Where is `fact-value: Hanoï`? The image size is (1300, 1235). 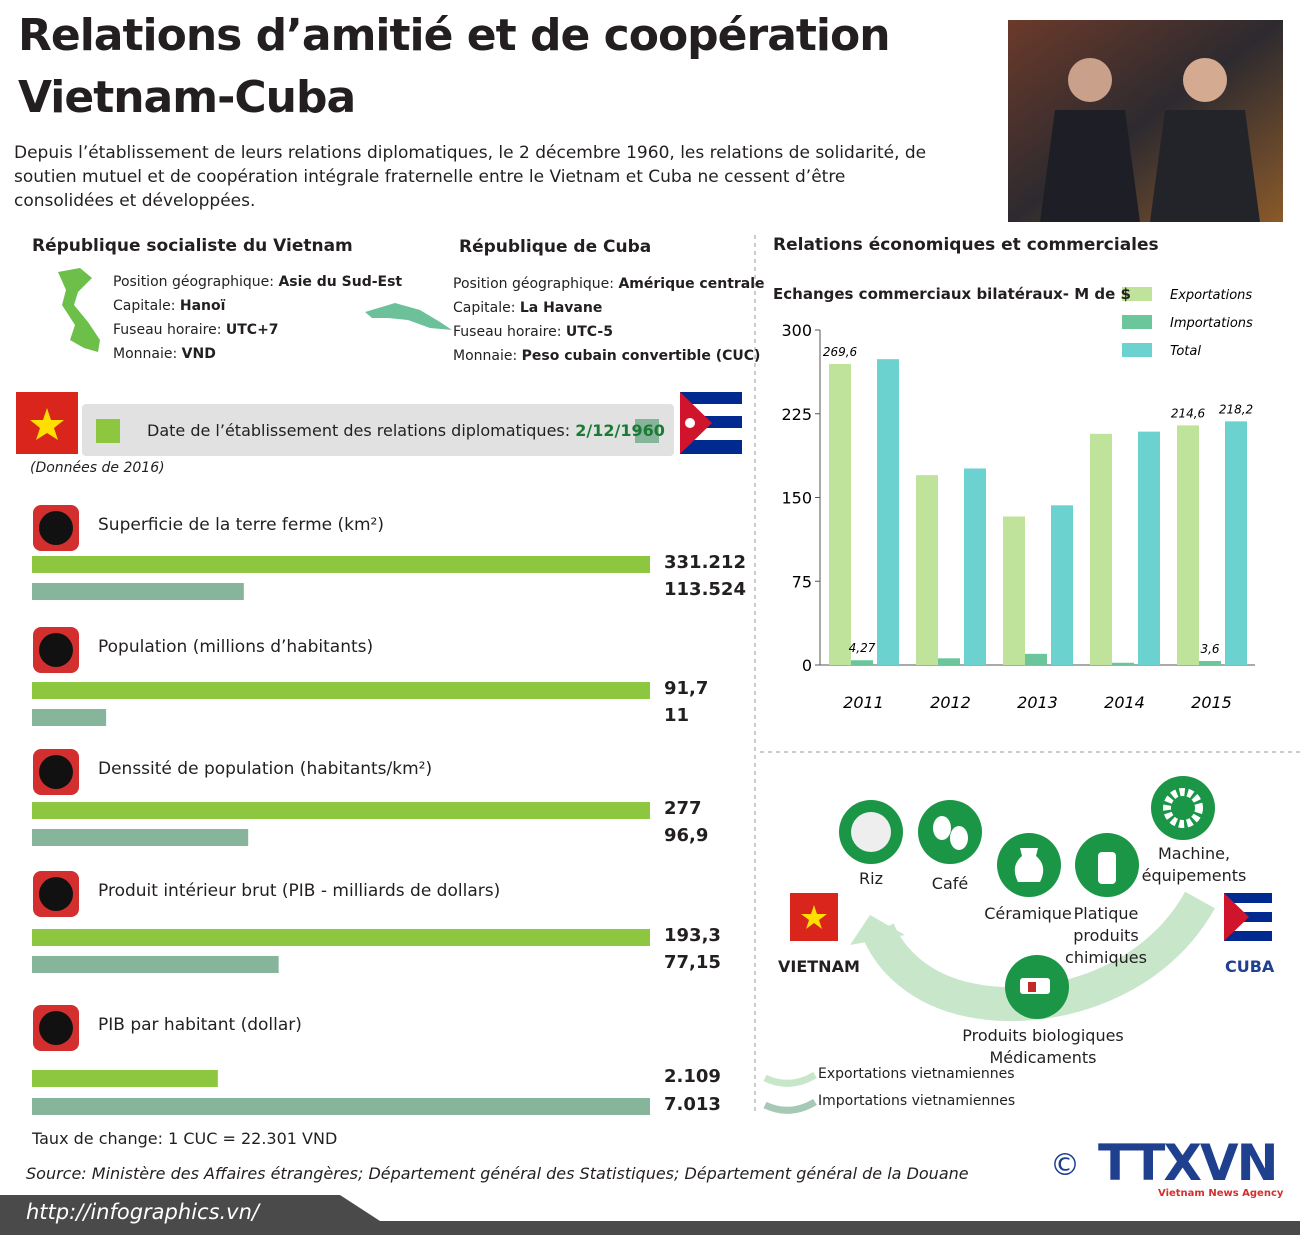 fact-value: Hanoï is located at coordinates (202, 306).